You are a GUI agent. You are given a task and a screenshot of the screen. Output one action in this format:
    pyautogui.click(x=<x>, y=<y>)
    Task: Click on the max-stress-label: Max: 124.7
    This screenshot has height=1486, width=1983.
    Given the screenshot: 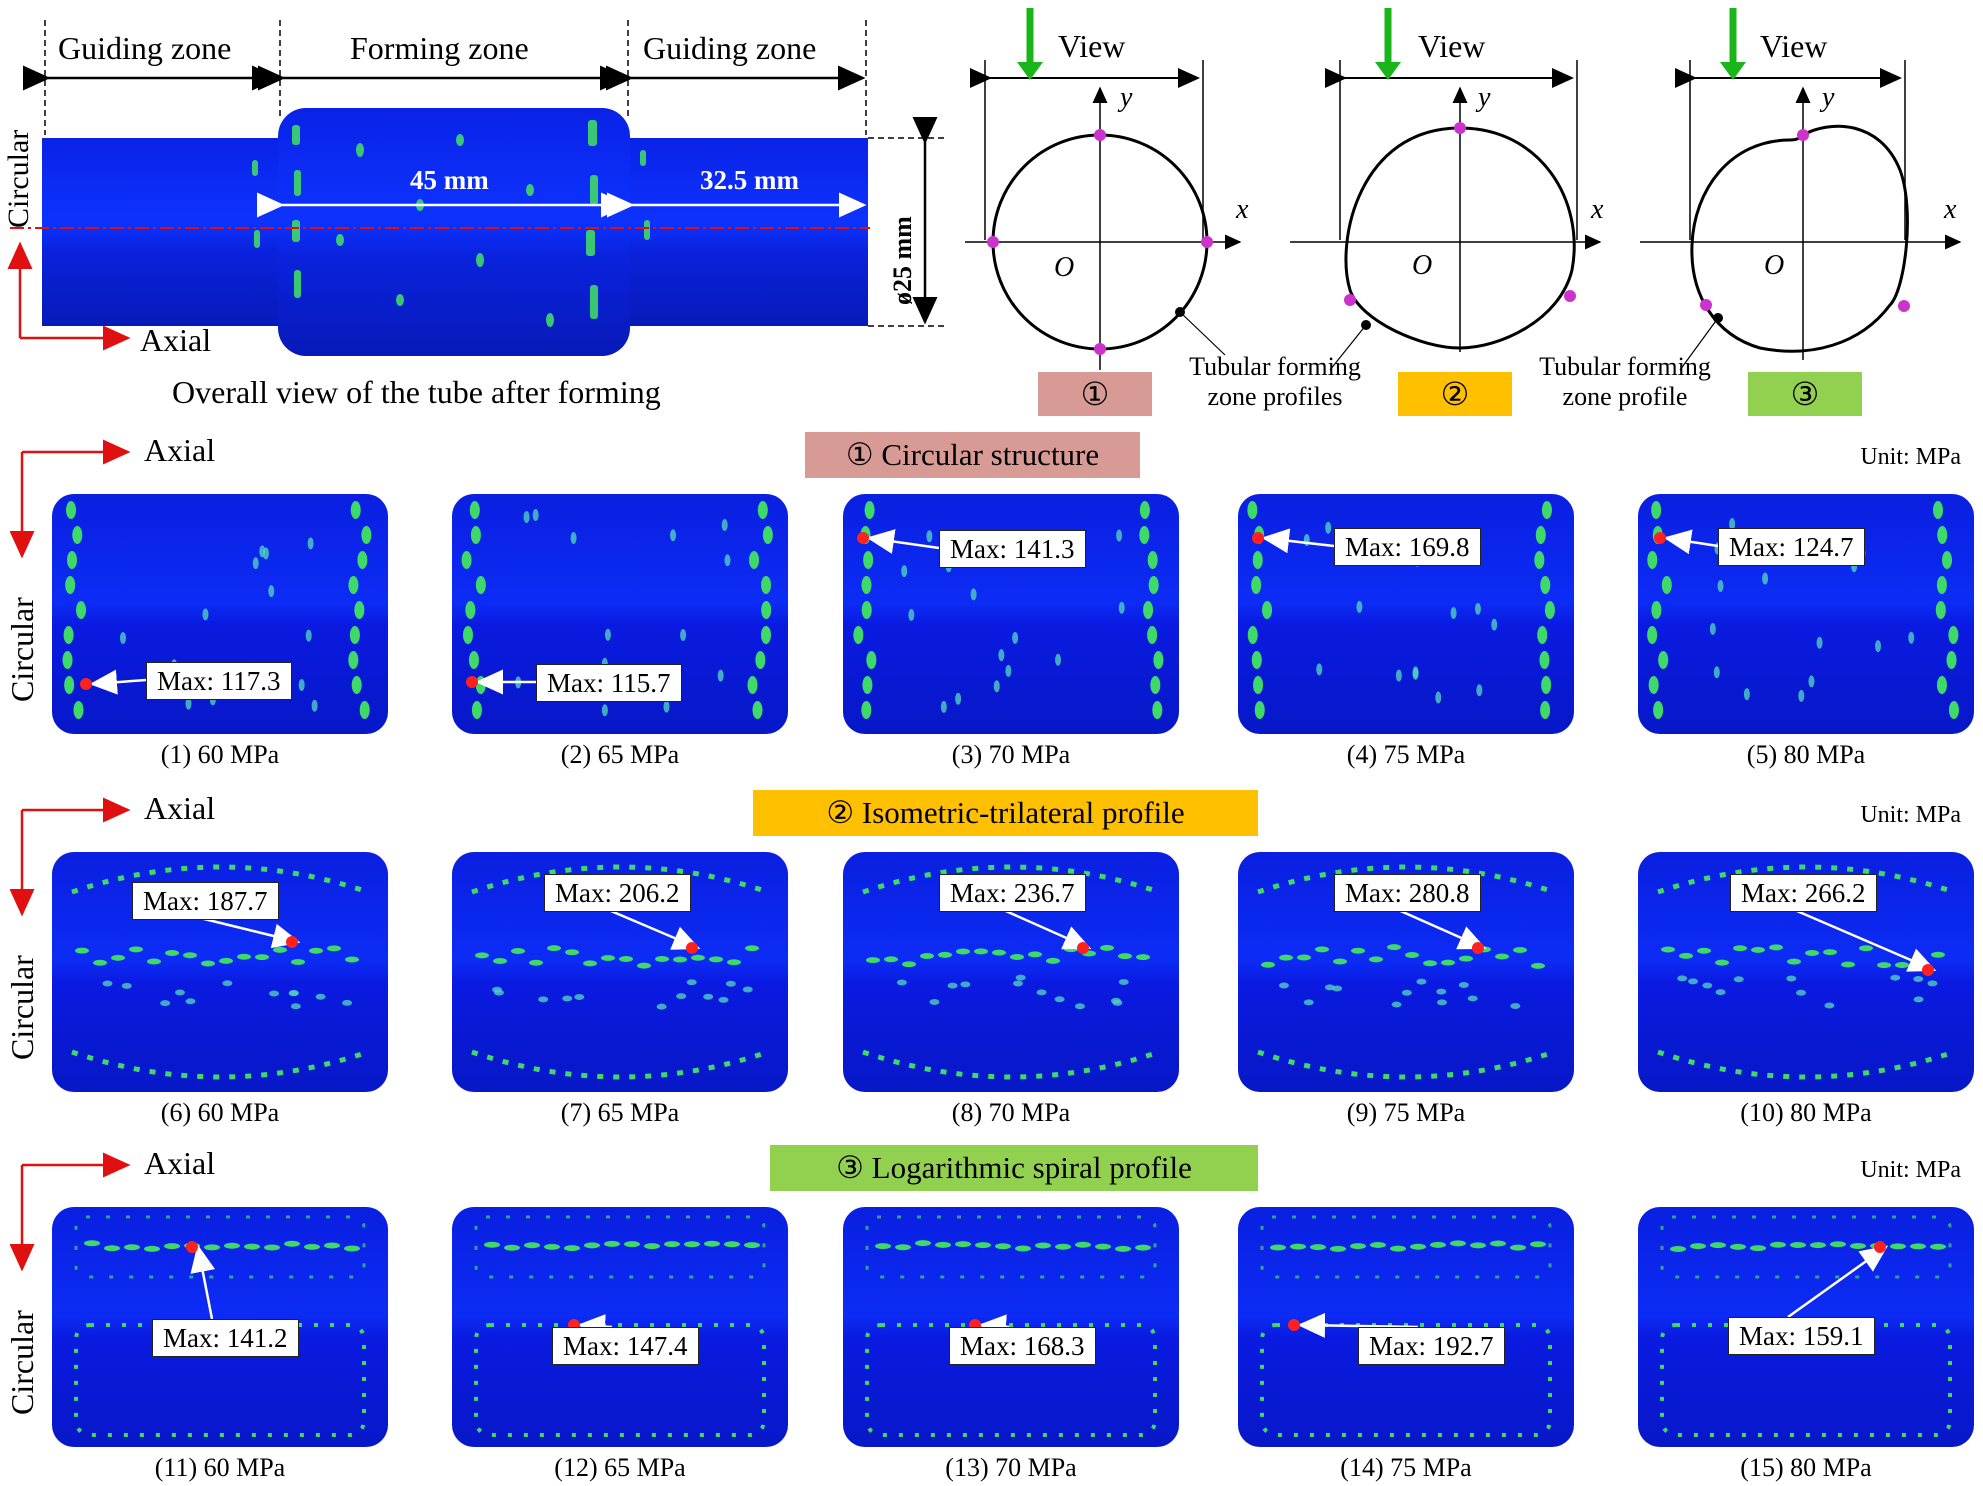 What is the action you would take?
    pyautogui.click(x=1791, y=547)
    